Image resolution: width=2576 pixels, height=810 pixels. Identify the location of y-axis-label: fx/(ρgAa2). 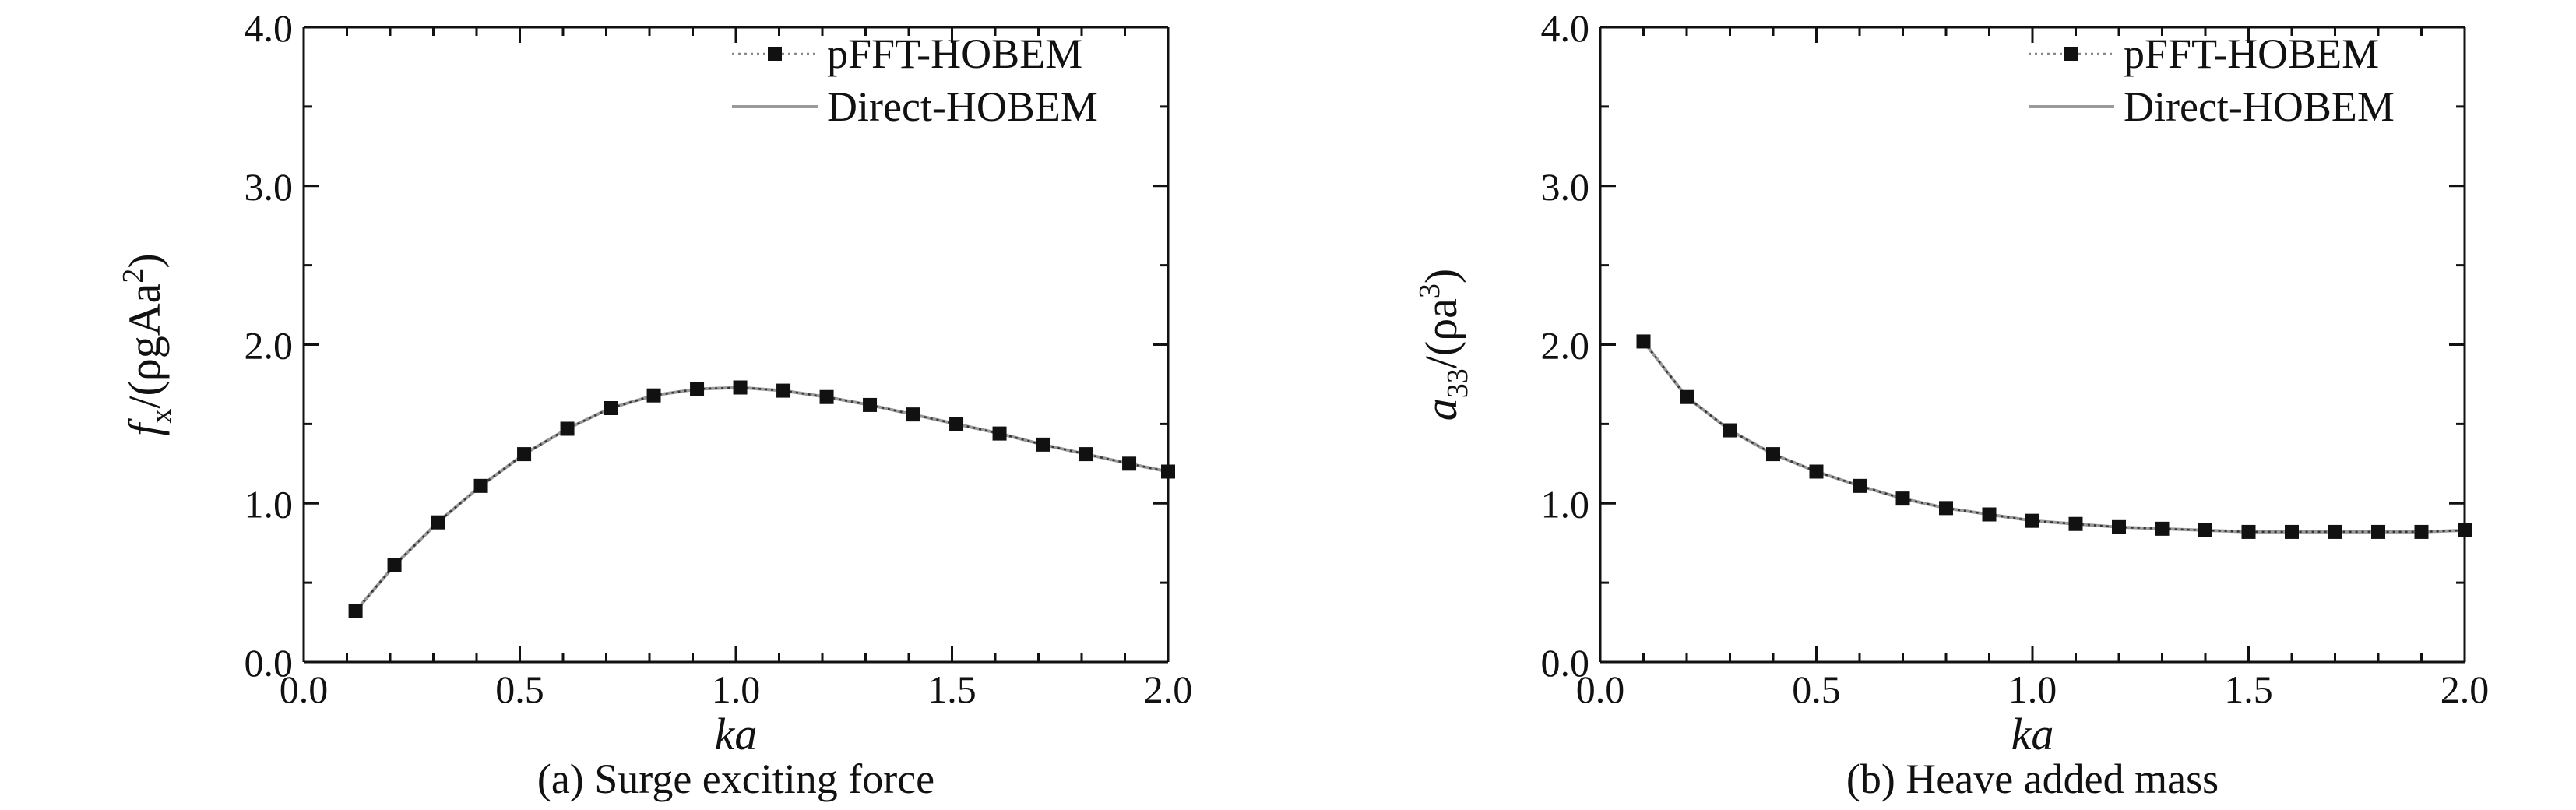
(147, 344).